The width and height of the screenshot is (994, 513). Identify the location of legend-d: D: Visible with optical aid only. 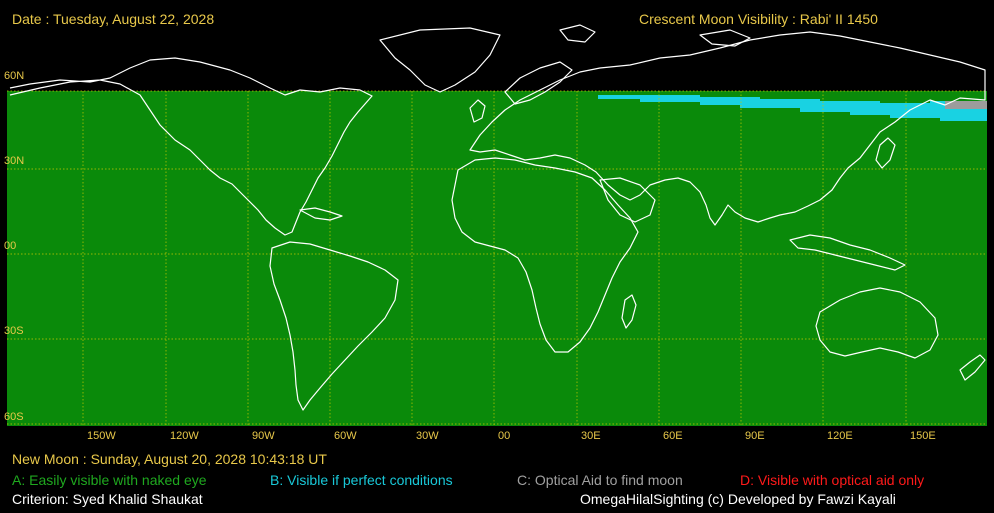
(832, 480).